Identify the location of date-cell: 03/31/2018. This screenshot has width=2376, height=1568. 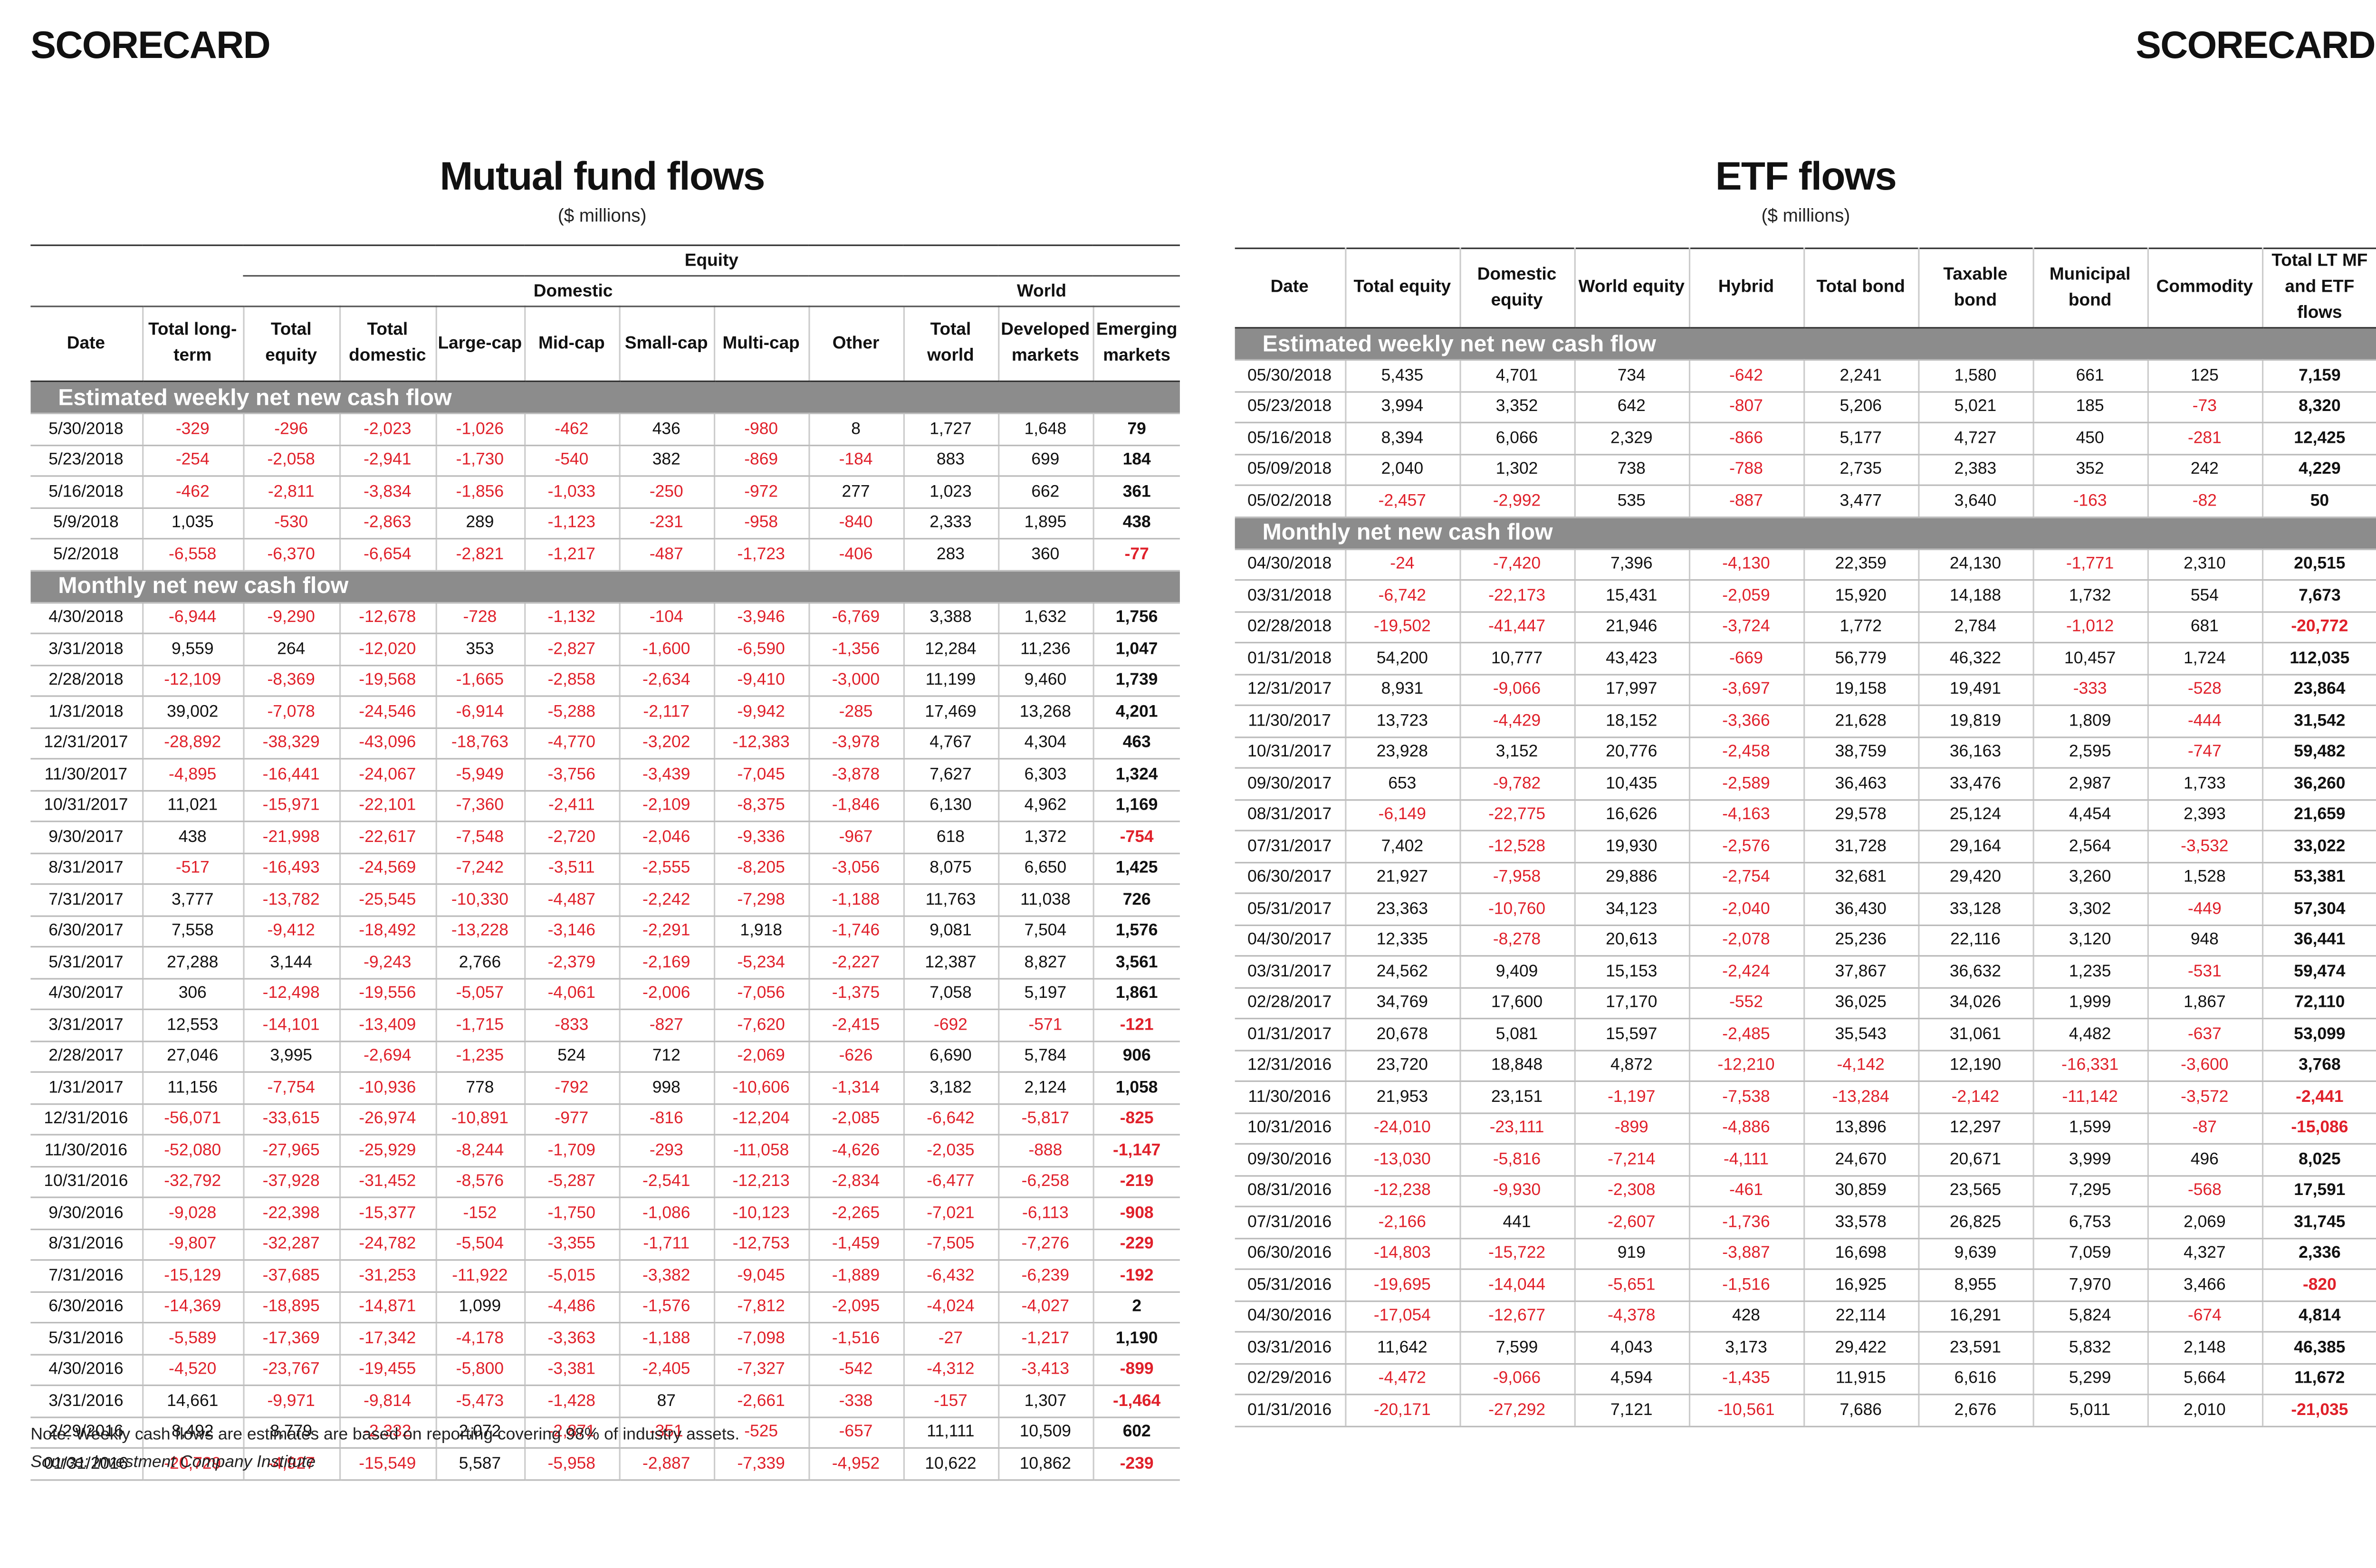
(1290, 596).